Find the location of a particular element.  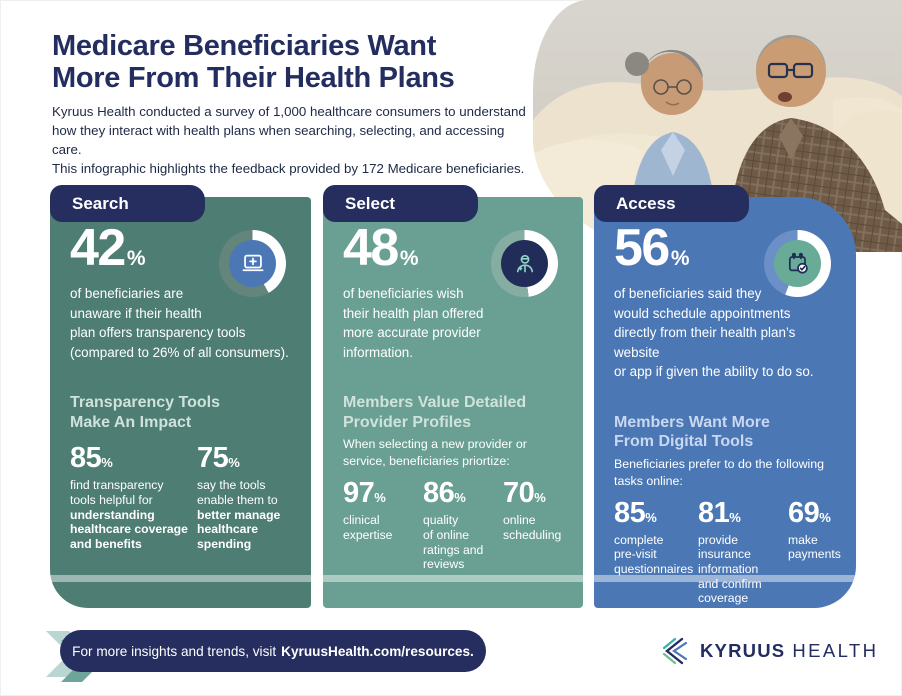

mini-stat: 97% clinical expertise is located at coordinates (368, 509).